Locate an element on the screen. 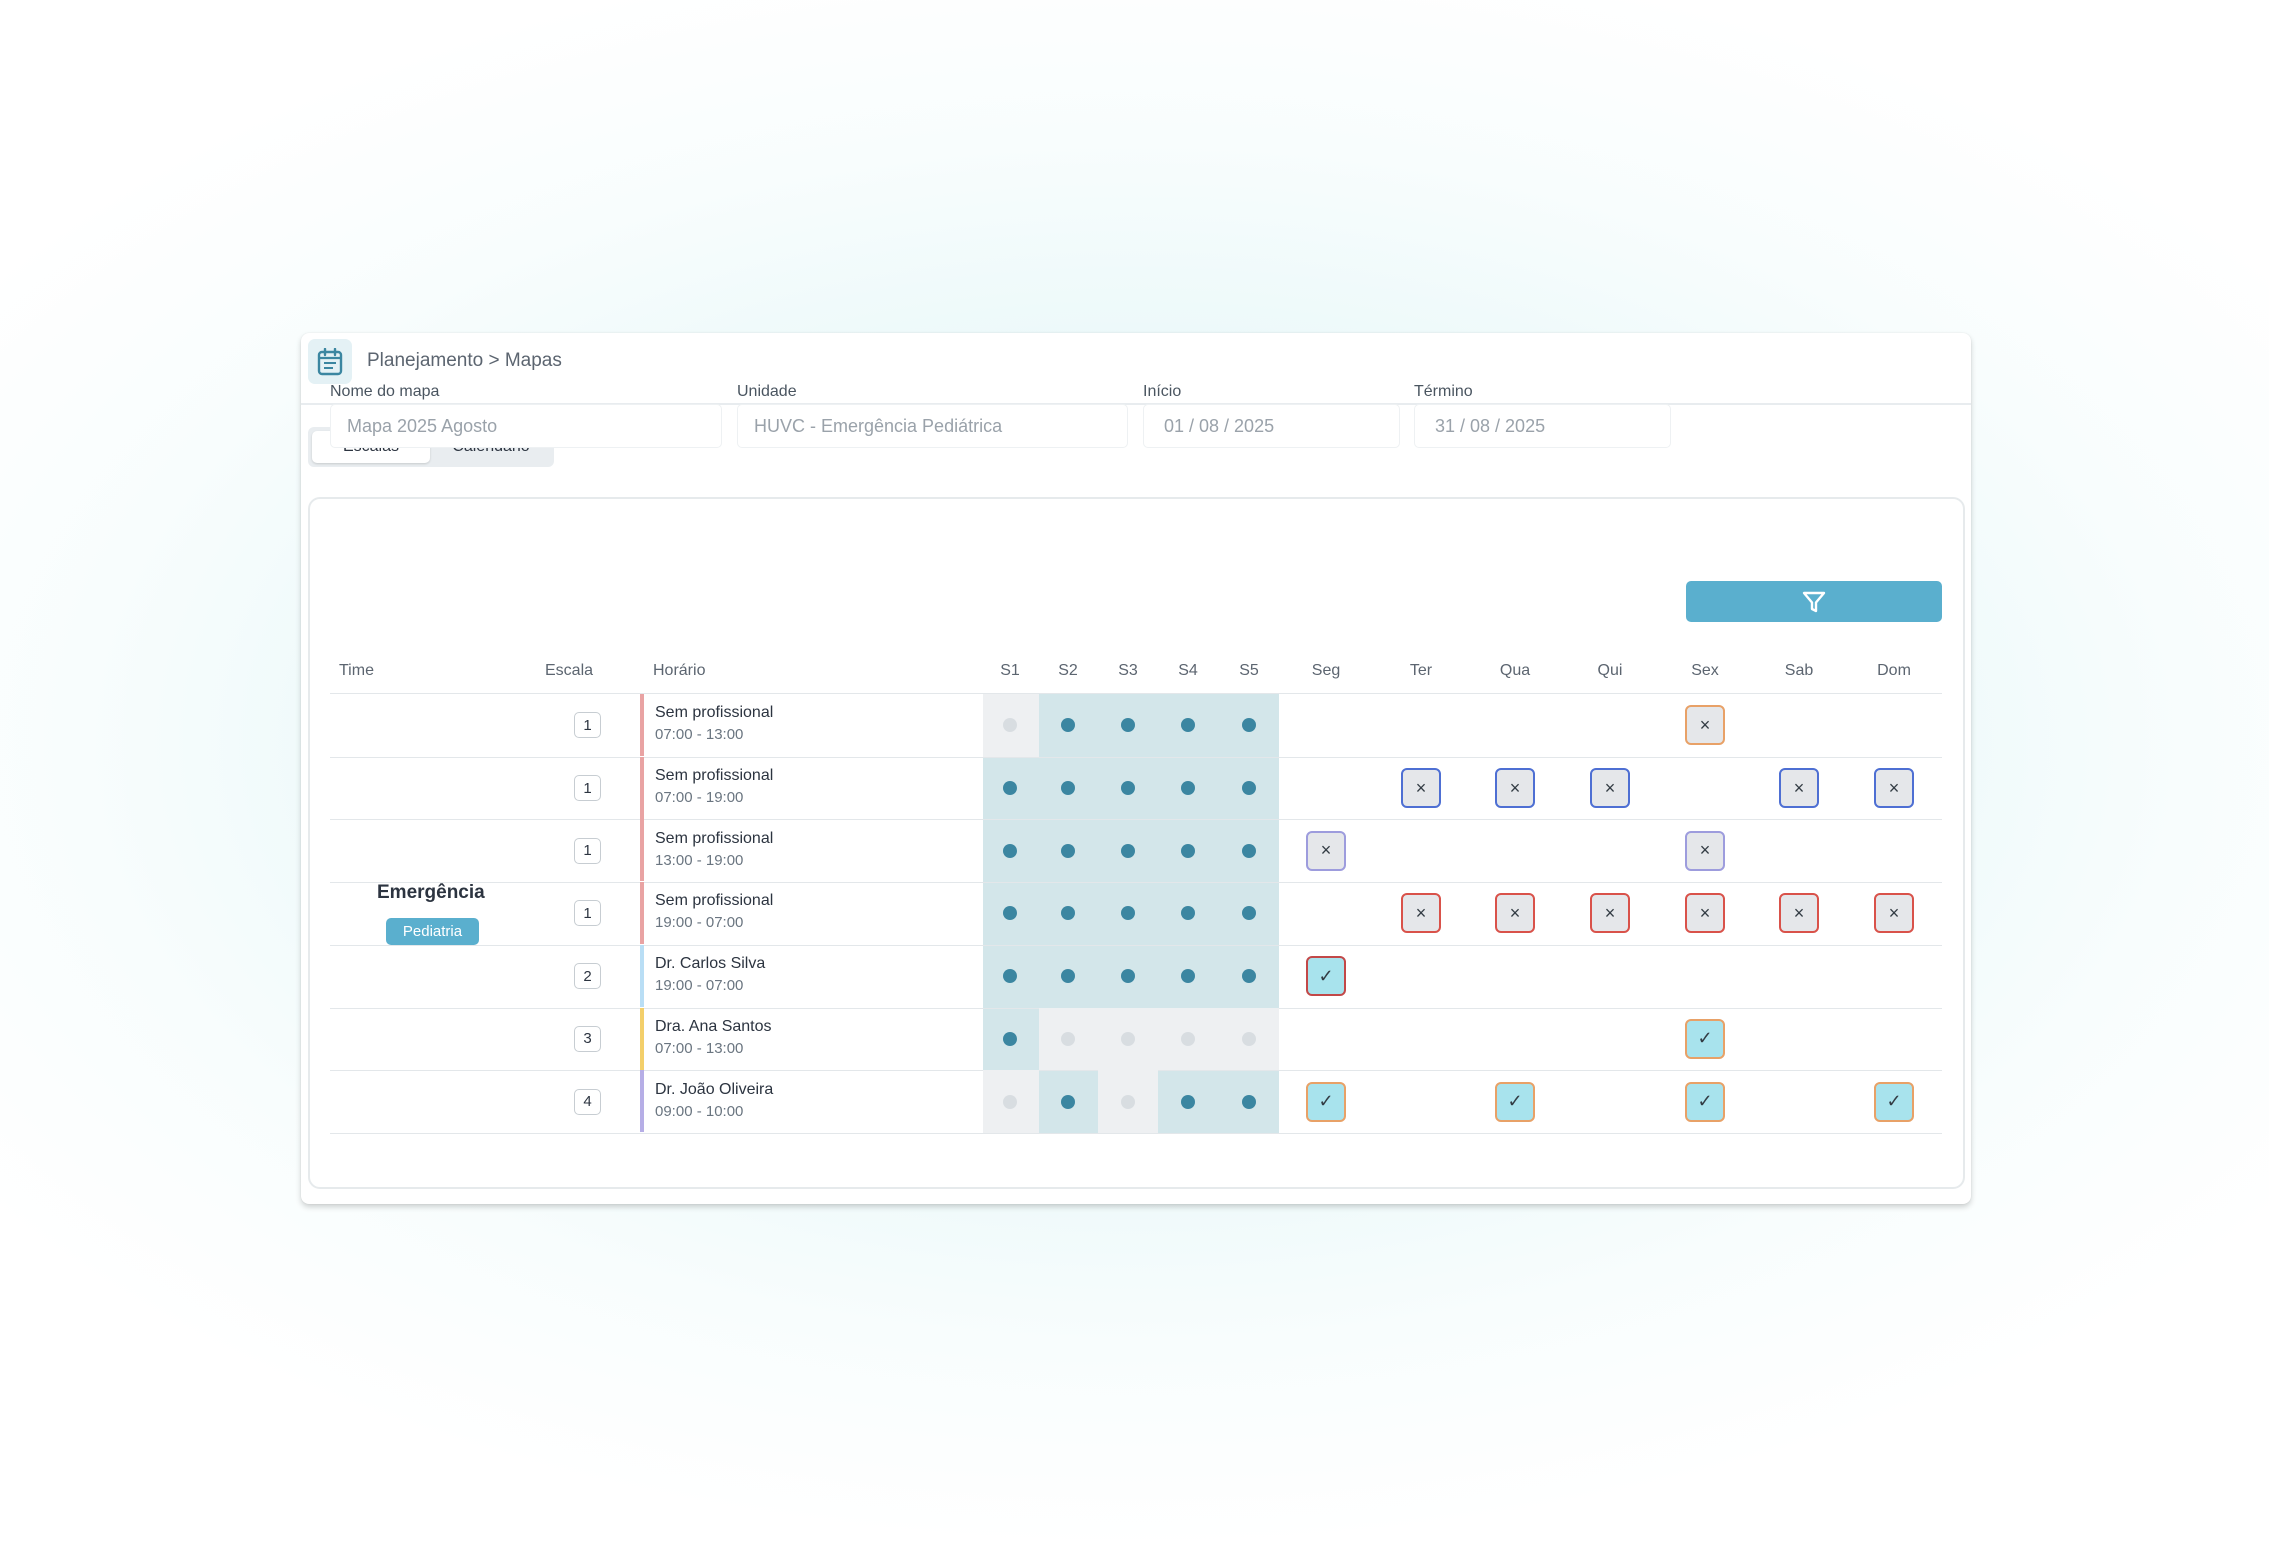 The image size is (2269, 1548). col-header-week-s3: S3 is located at coordinates (1128, 670).